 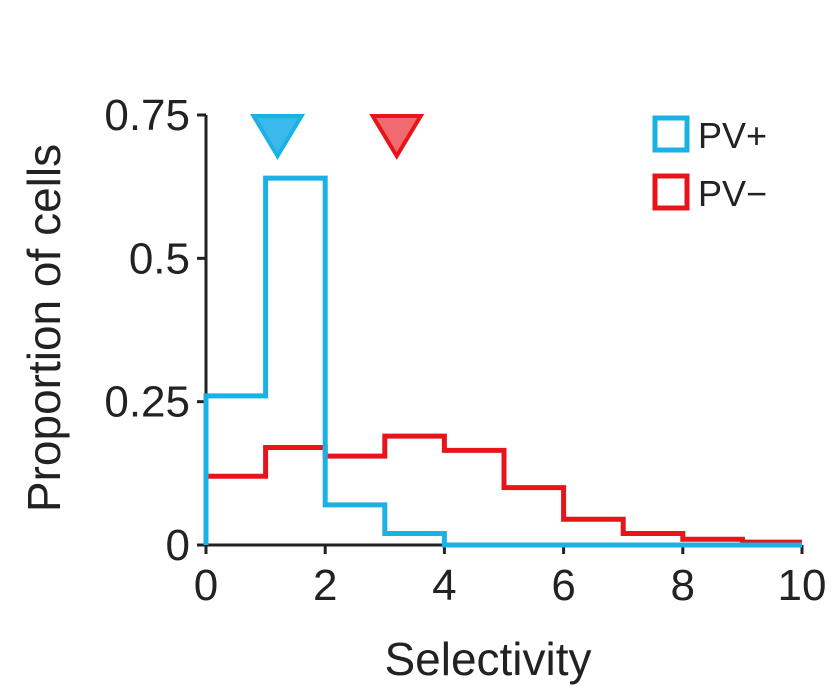 What do you see at coordinates (732, 193) in the screenshot?
I see `legend-label-pv-minus: PV−` at bounding box center [732, 193].